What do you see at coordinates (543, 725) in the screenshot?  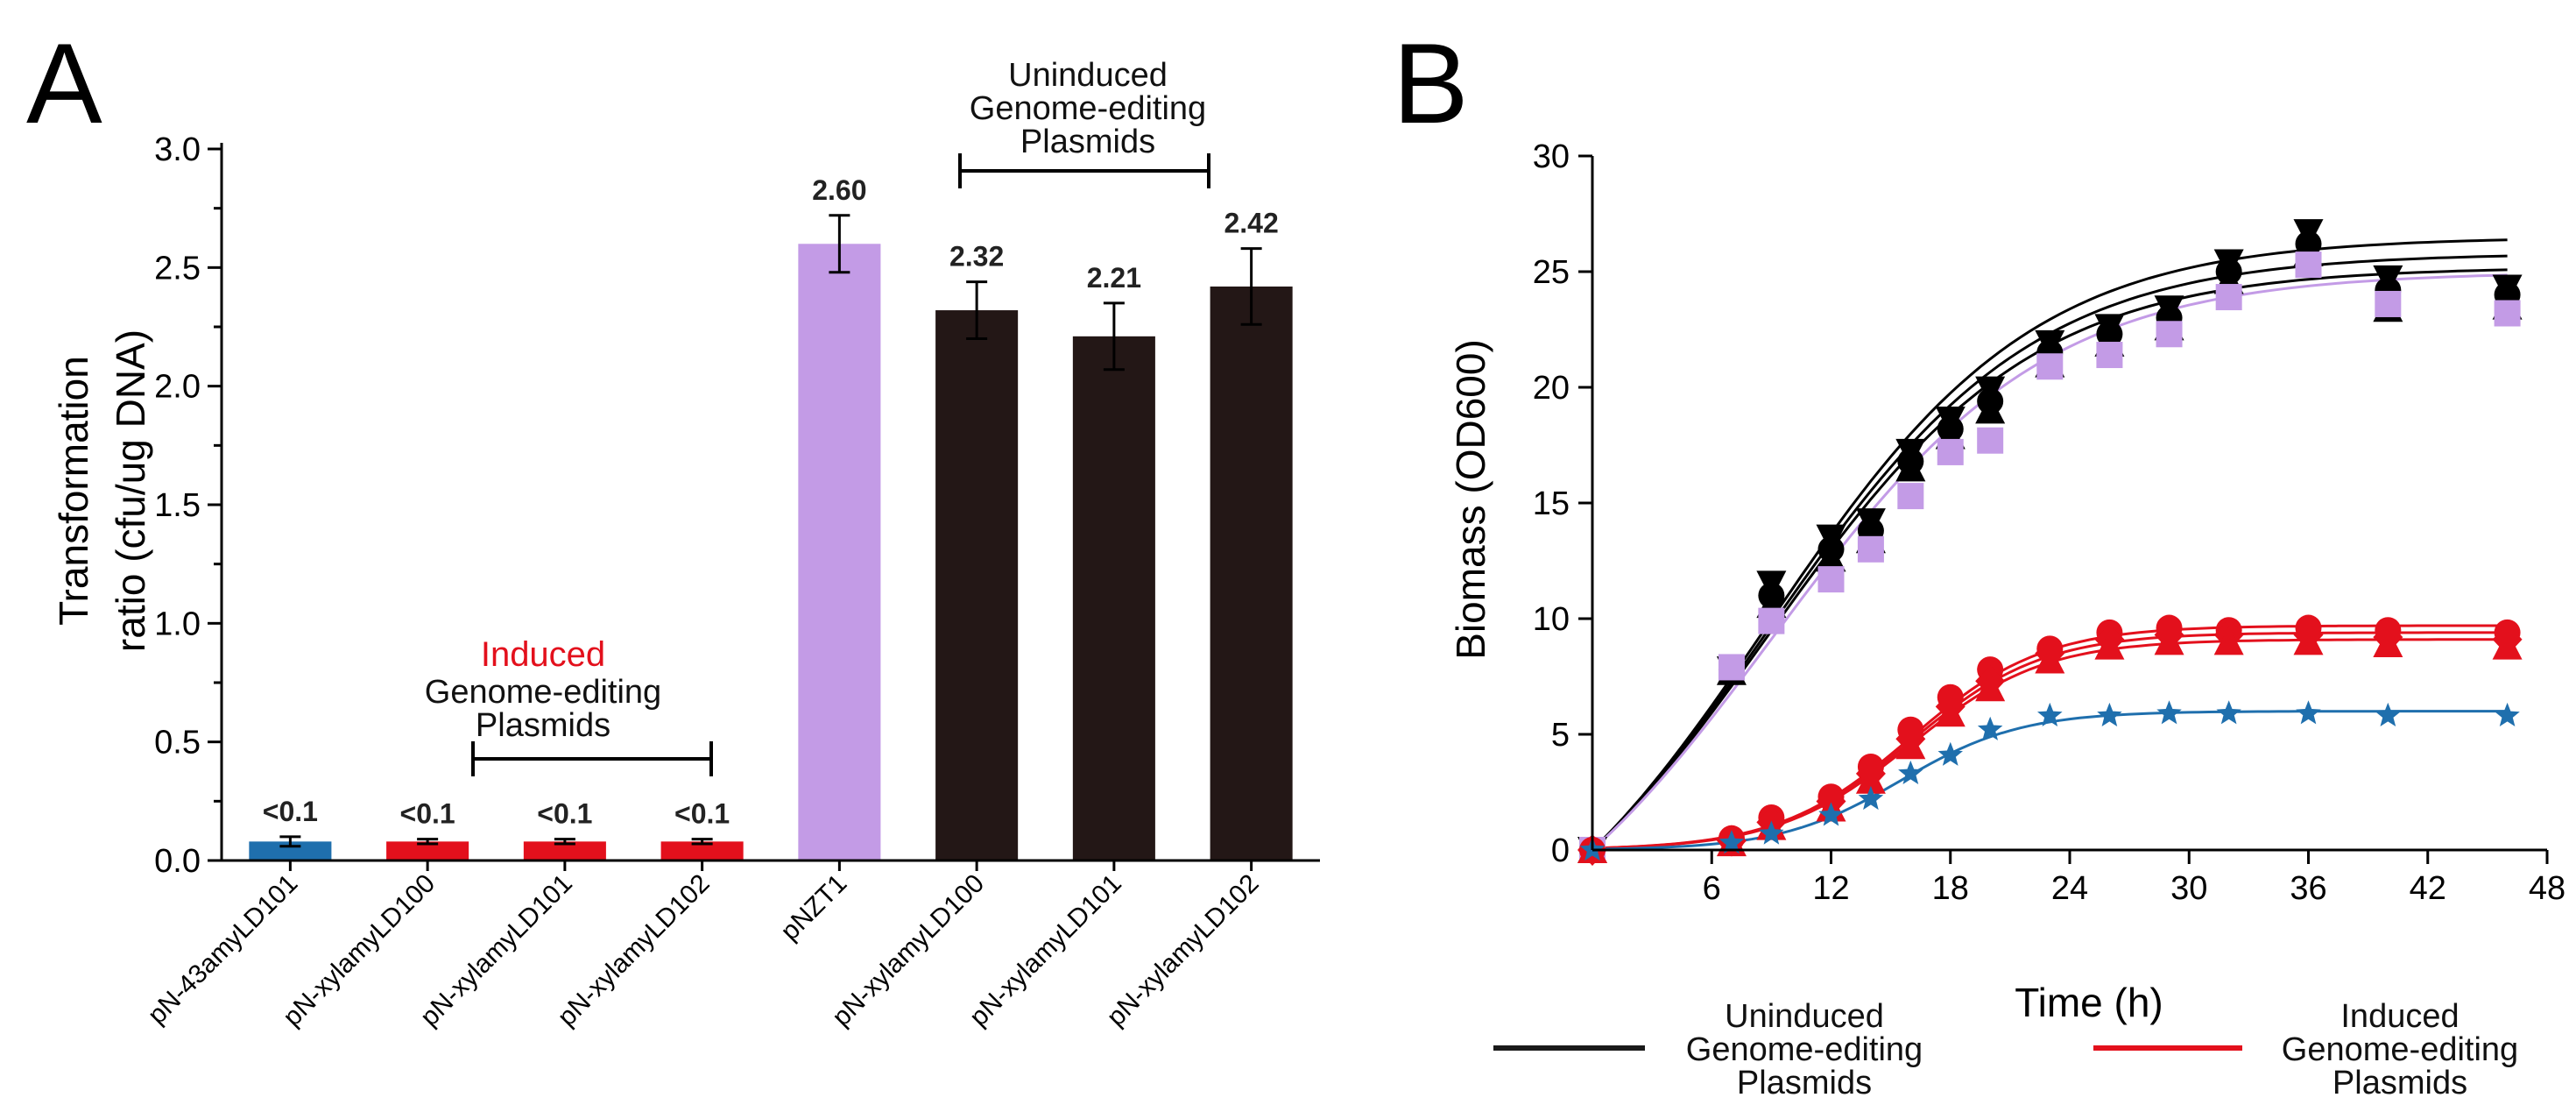 I see `induced-line-2: Plasmids` at bounding box center [543, 725].